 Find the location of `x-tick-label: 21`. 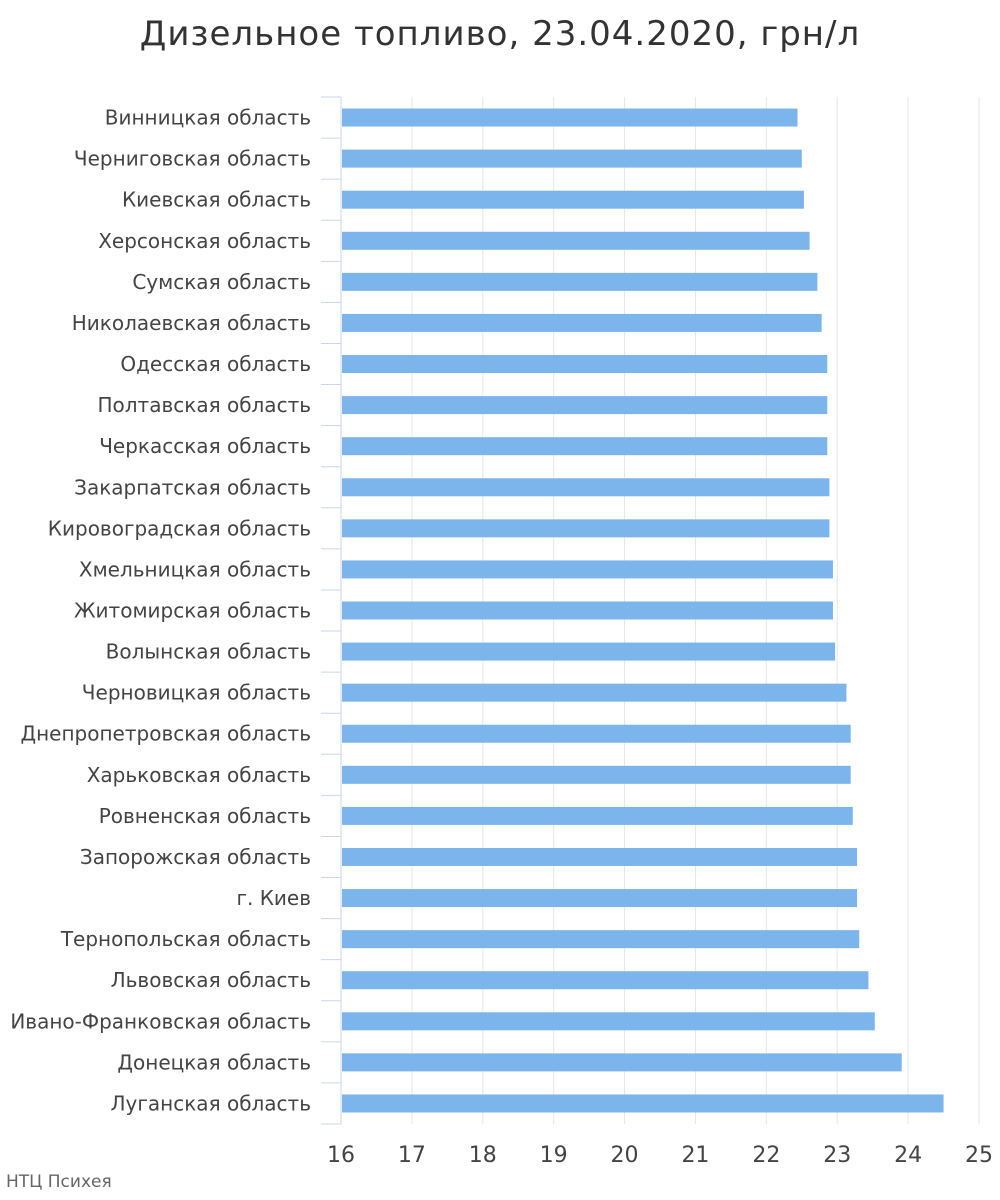

x-tick-label: 21 is located at coordinates (695, 1155).